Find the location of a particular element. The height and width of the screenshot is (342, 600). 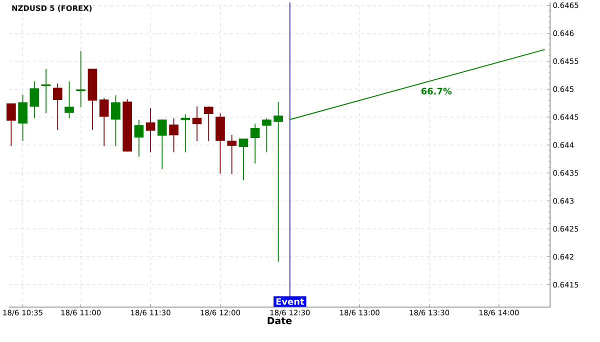

ref-line-label: Event is located at coordinates (290, 301).